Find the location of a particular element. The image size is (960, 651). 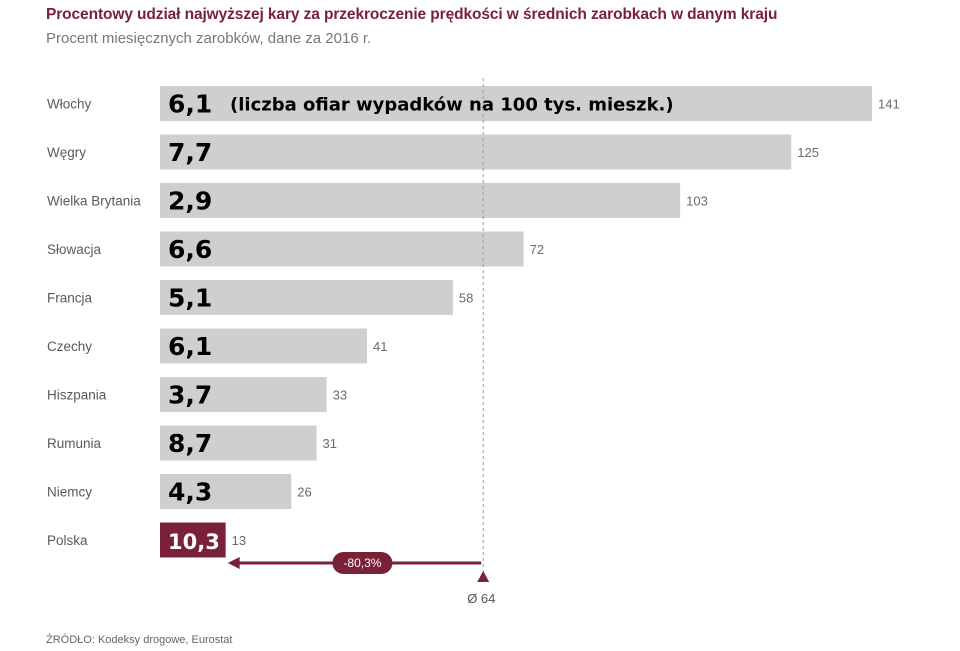

category-label: Wielka Brytania is located at coordinates (94, 201).